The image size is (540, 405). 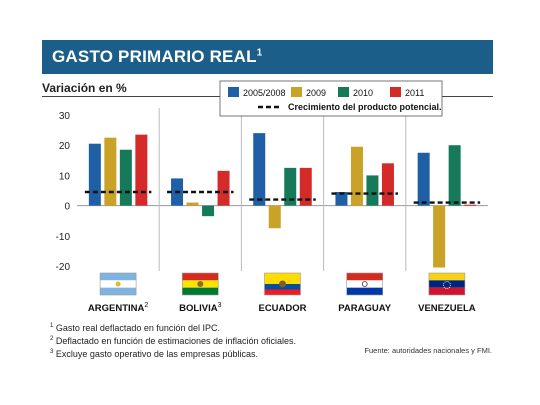 I want to click on category-label-paraguay: PARAGUAY, so click(x=364, y=308).